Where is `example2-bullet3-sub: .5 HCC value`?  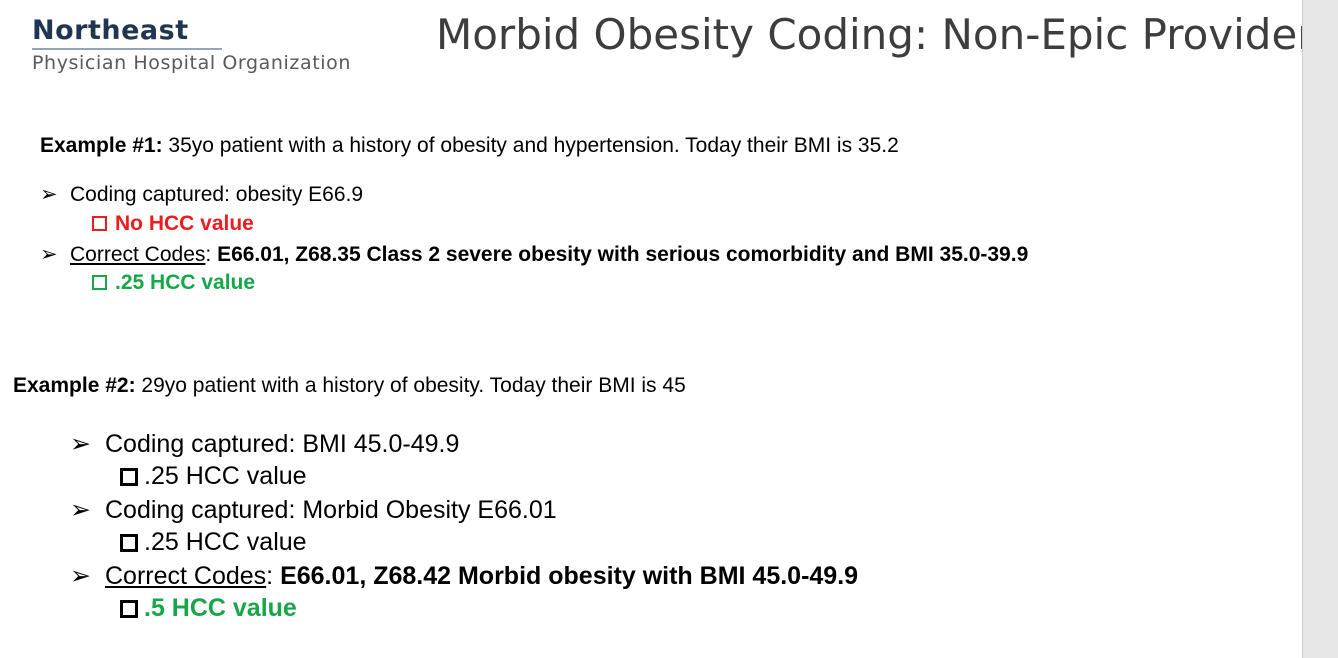
example2-bullet3-sub: .5 HCC value is located at coordinates (208, 608).